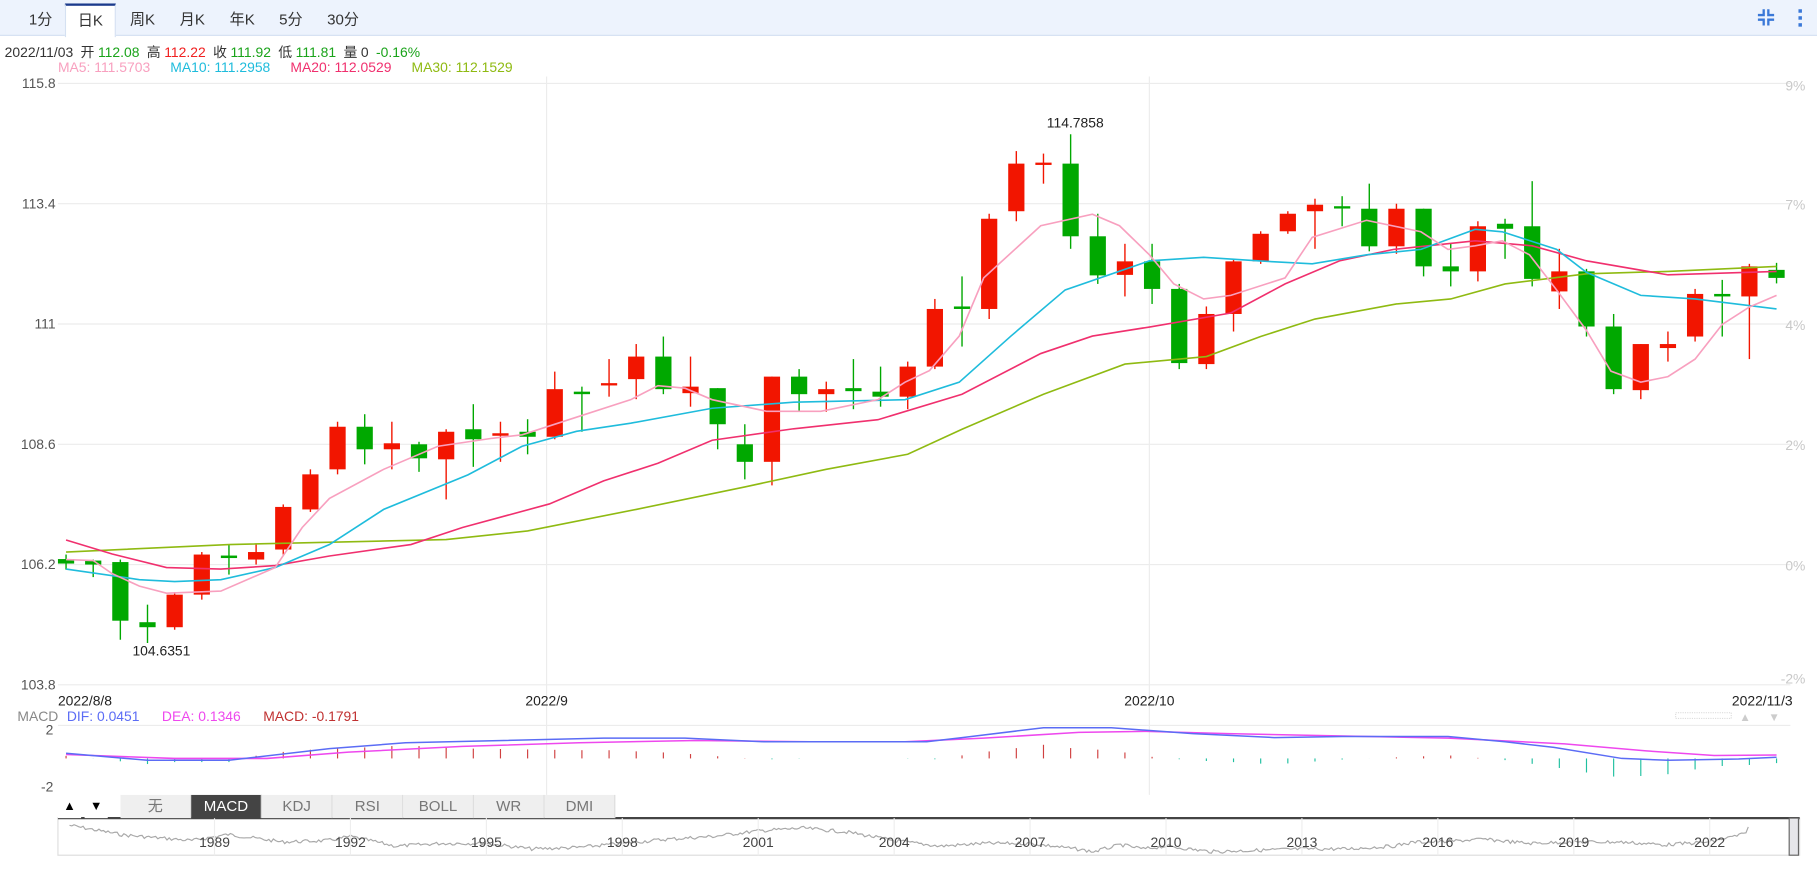 The image size is (1817, 869). What do you see at coordinates (291, 19) in the screenshot?
I see `tab-5min: 5分` at bounding box center [291, 19].